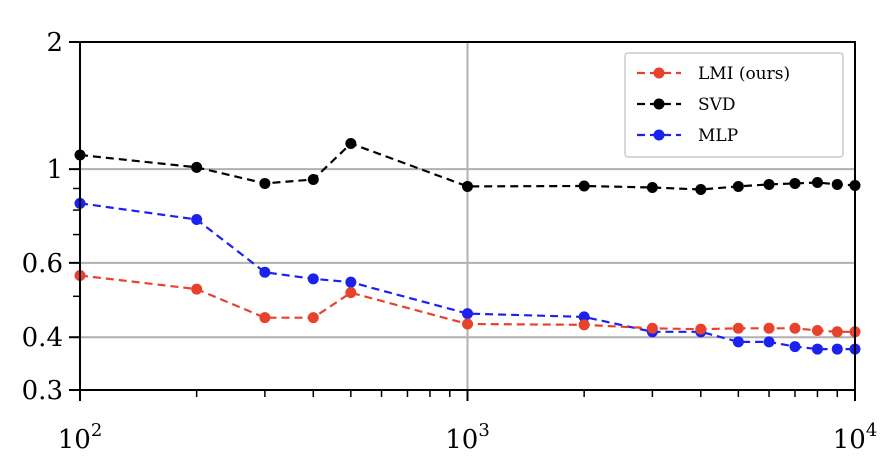 Image resolution: width=890 pixels, height=460 pixels. I want to click on y-tick-label: 2, so click(54, 43).